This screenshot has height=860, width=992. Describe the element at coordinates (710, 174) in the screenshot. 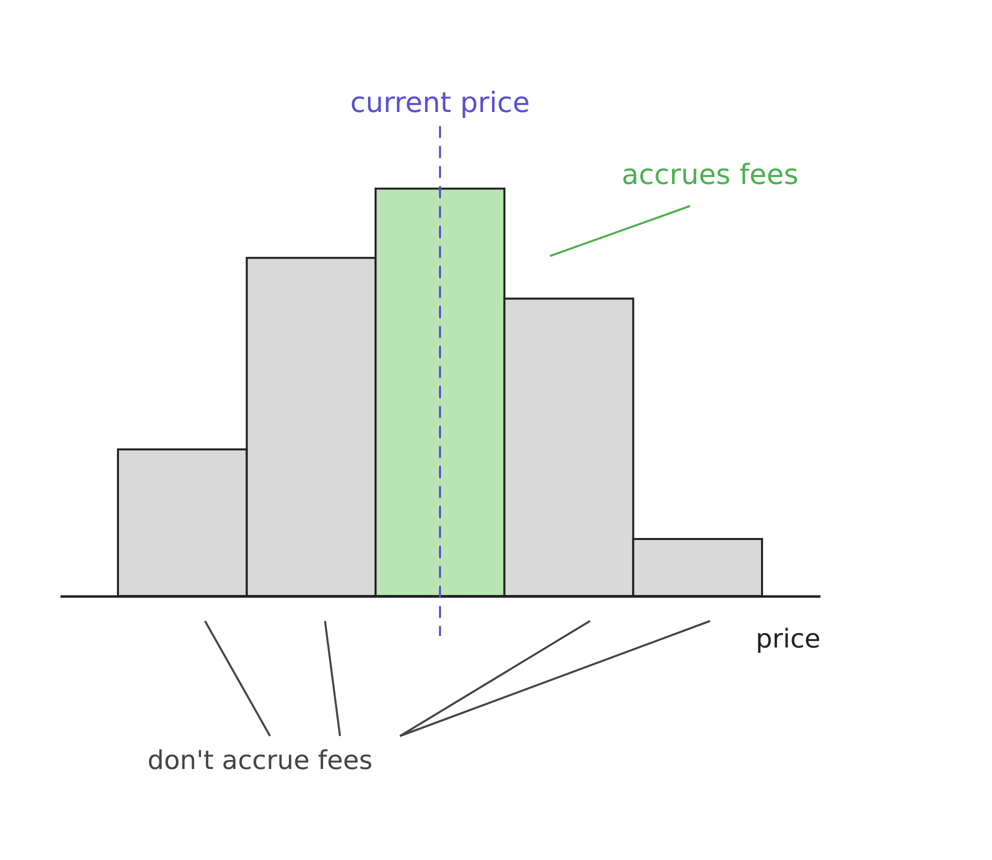

I see `annotation: accrues fees` at that location.